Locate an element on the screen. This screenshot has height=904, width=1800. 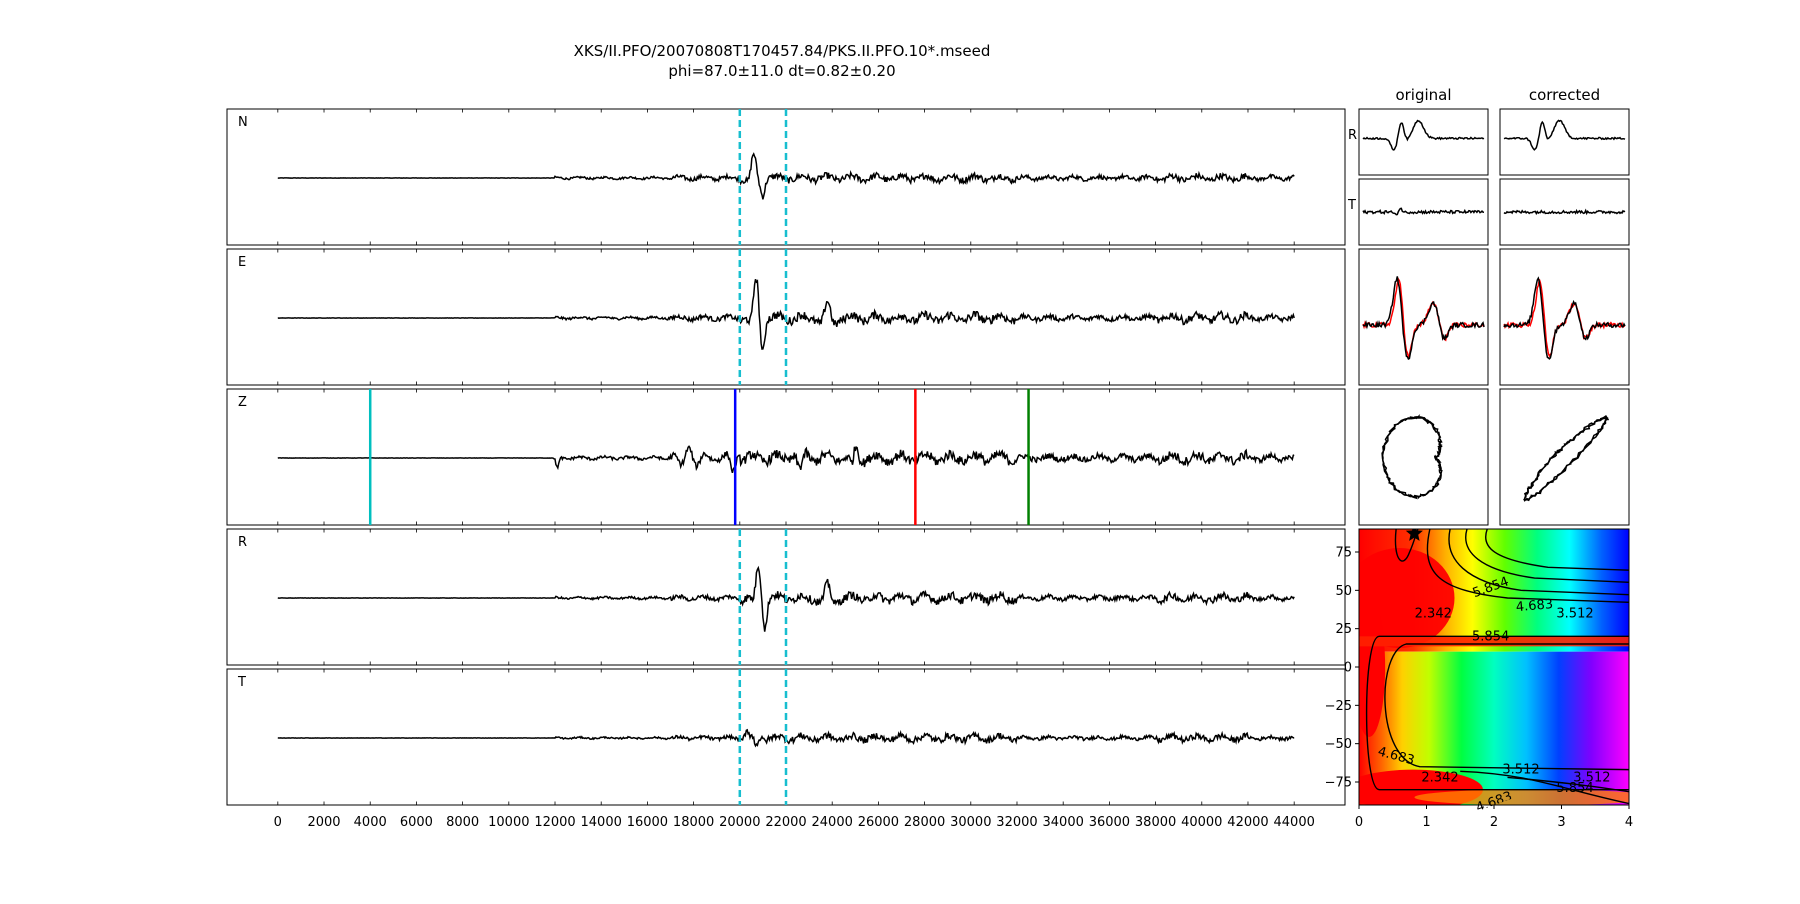
row-label-t: T is located at coordinates (1351, 205).